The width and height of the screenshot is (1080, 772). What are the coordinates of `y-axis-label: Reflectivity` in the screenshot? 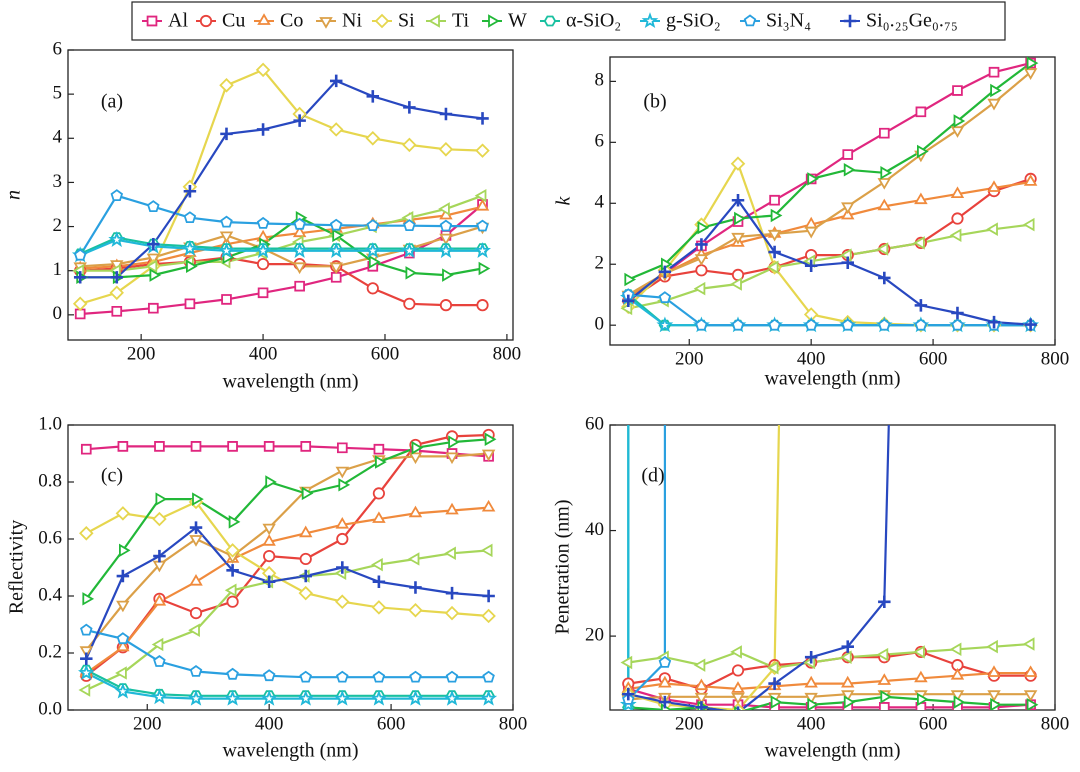 It's located at (17, 567).